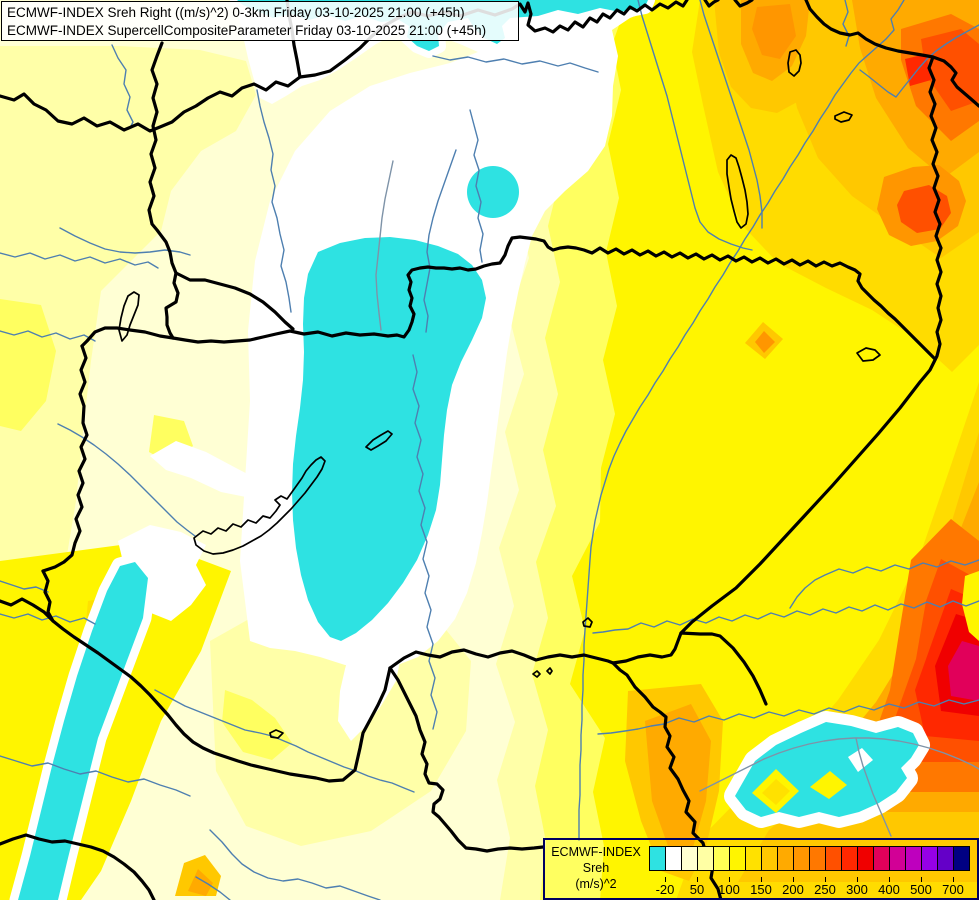 This screenshot has width=979, height=900. Describe the element at coordinates (785, 617) in the screenshot. I see `river-koros` at that location.